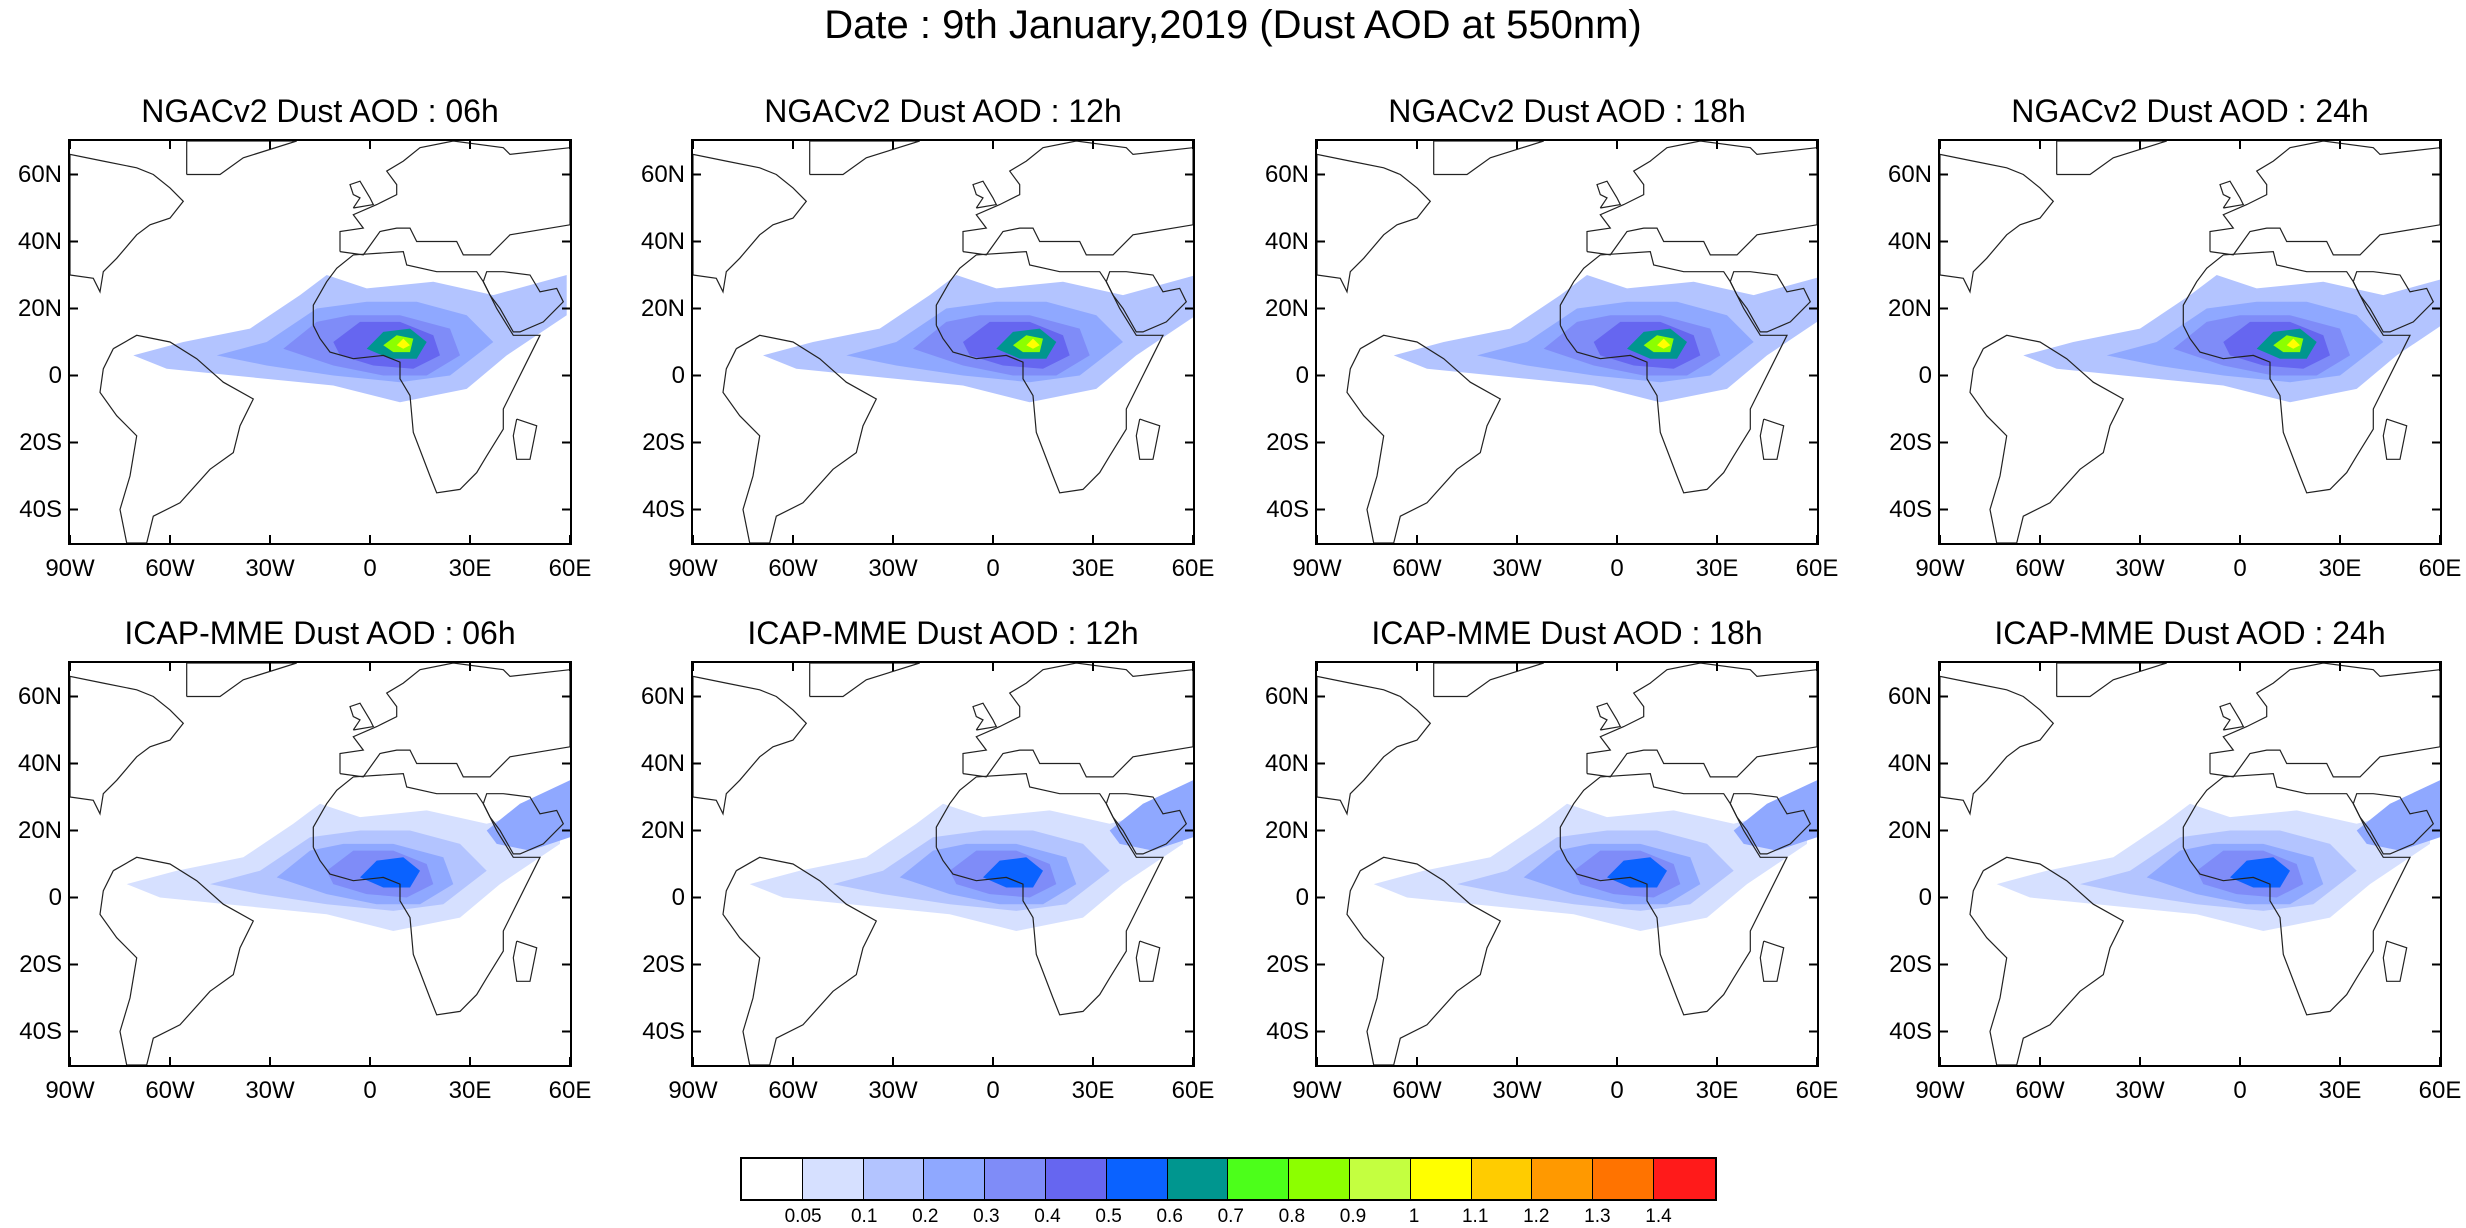 Image resolution: width=2466 pixels, height=1228 pixels. What do you see at coordinates (943, 111) in the screenshot?
I see `panel-title: NGACv2 Dust AOD : 12h` at bounding box center [943, 111].